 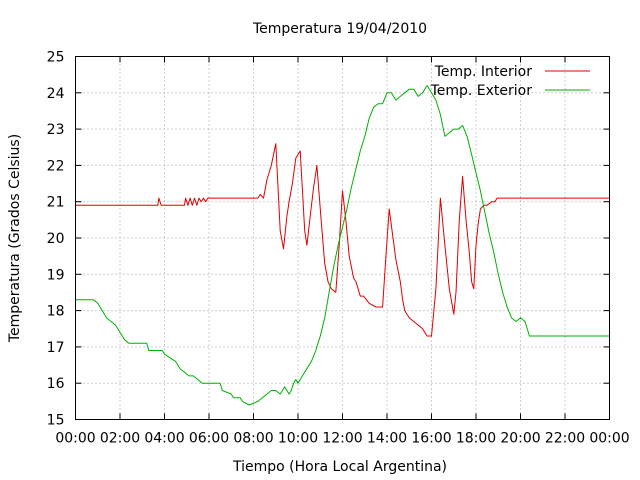 I want to click on legend: Temp. Interior Temp. Exterior, so click(x=510, y=81).